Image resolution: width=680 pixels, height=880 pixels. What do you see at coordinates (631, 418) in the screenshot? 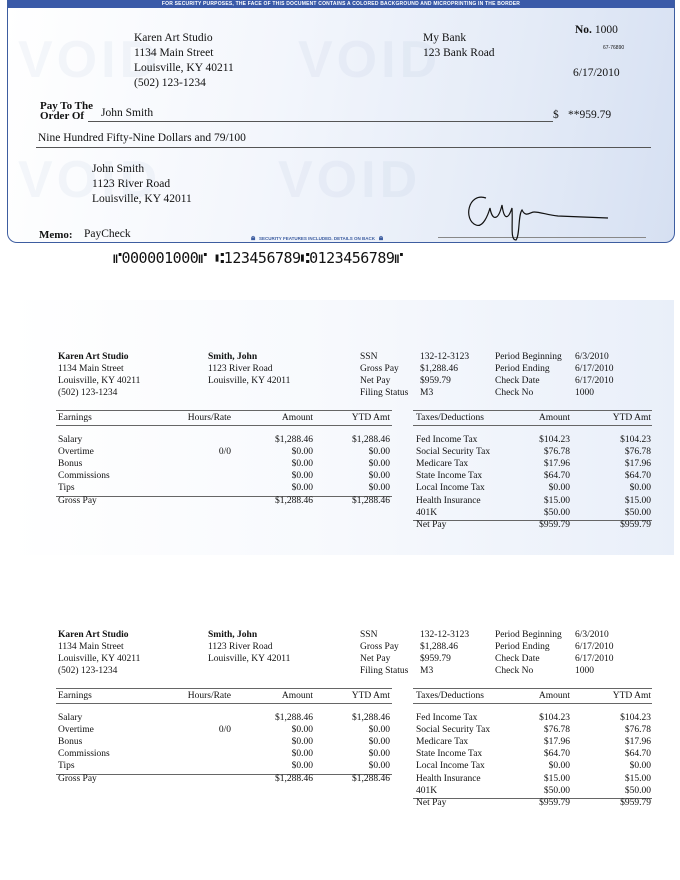
I see `deduction-ytd-header: YTD Amt` at bounding box center [631, 418].